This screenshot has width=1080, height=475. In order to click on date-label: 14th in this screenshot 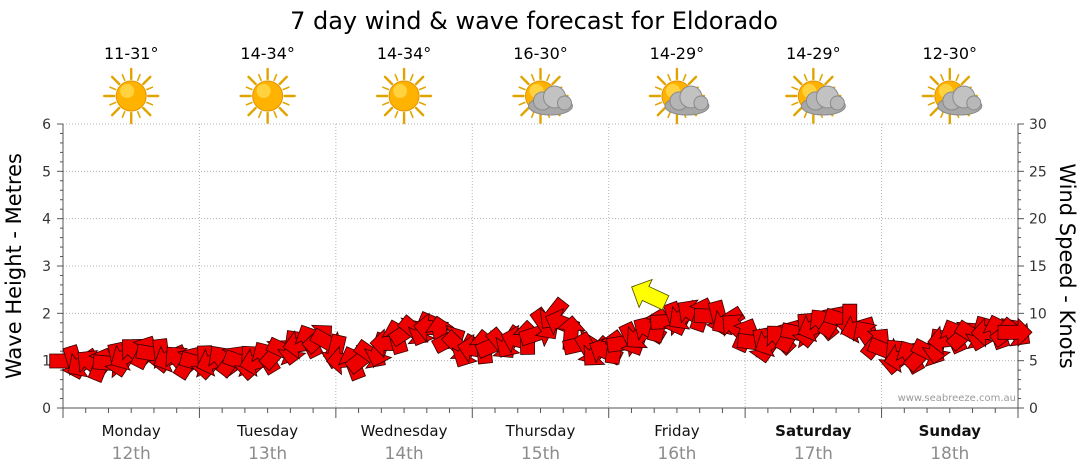, I will do `click(404, 454)`.